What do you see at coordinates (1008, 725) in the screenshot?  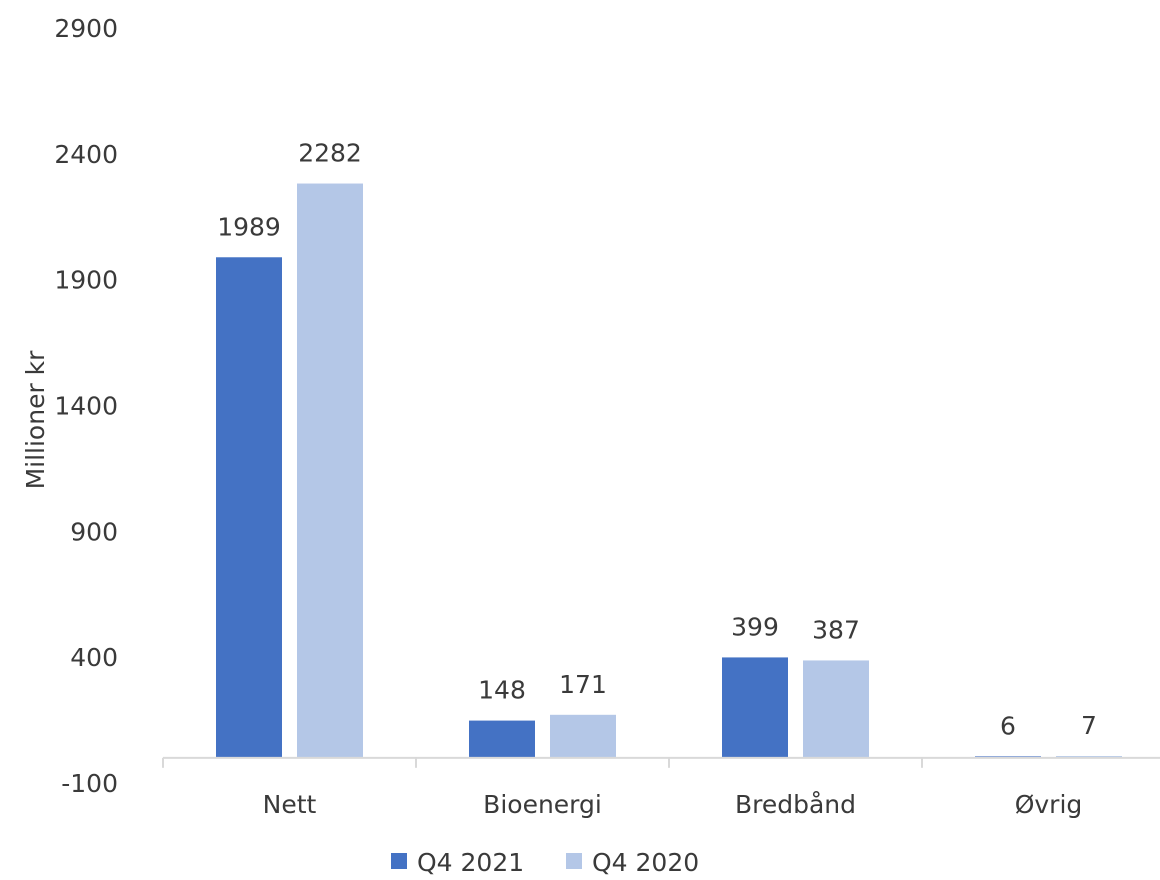 I see `bar-data-label: 6` at bounding box center [1008, 725].